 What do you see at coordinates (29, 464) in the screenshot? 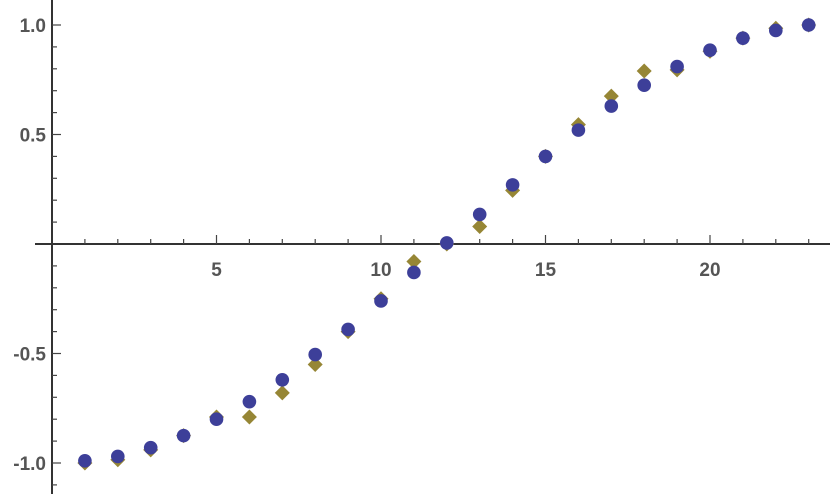
I see `y-tick-label: -1.0` at bounding box center [29, 464].